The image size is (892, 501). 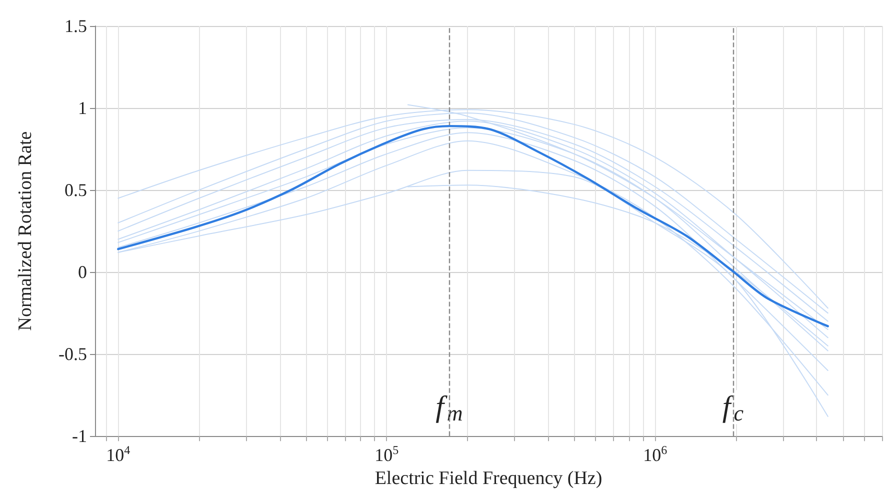 I want to click on y-tick-label: -0.5, so click(x=72, y=354).